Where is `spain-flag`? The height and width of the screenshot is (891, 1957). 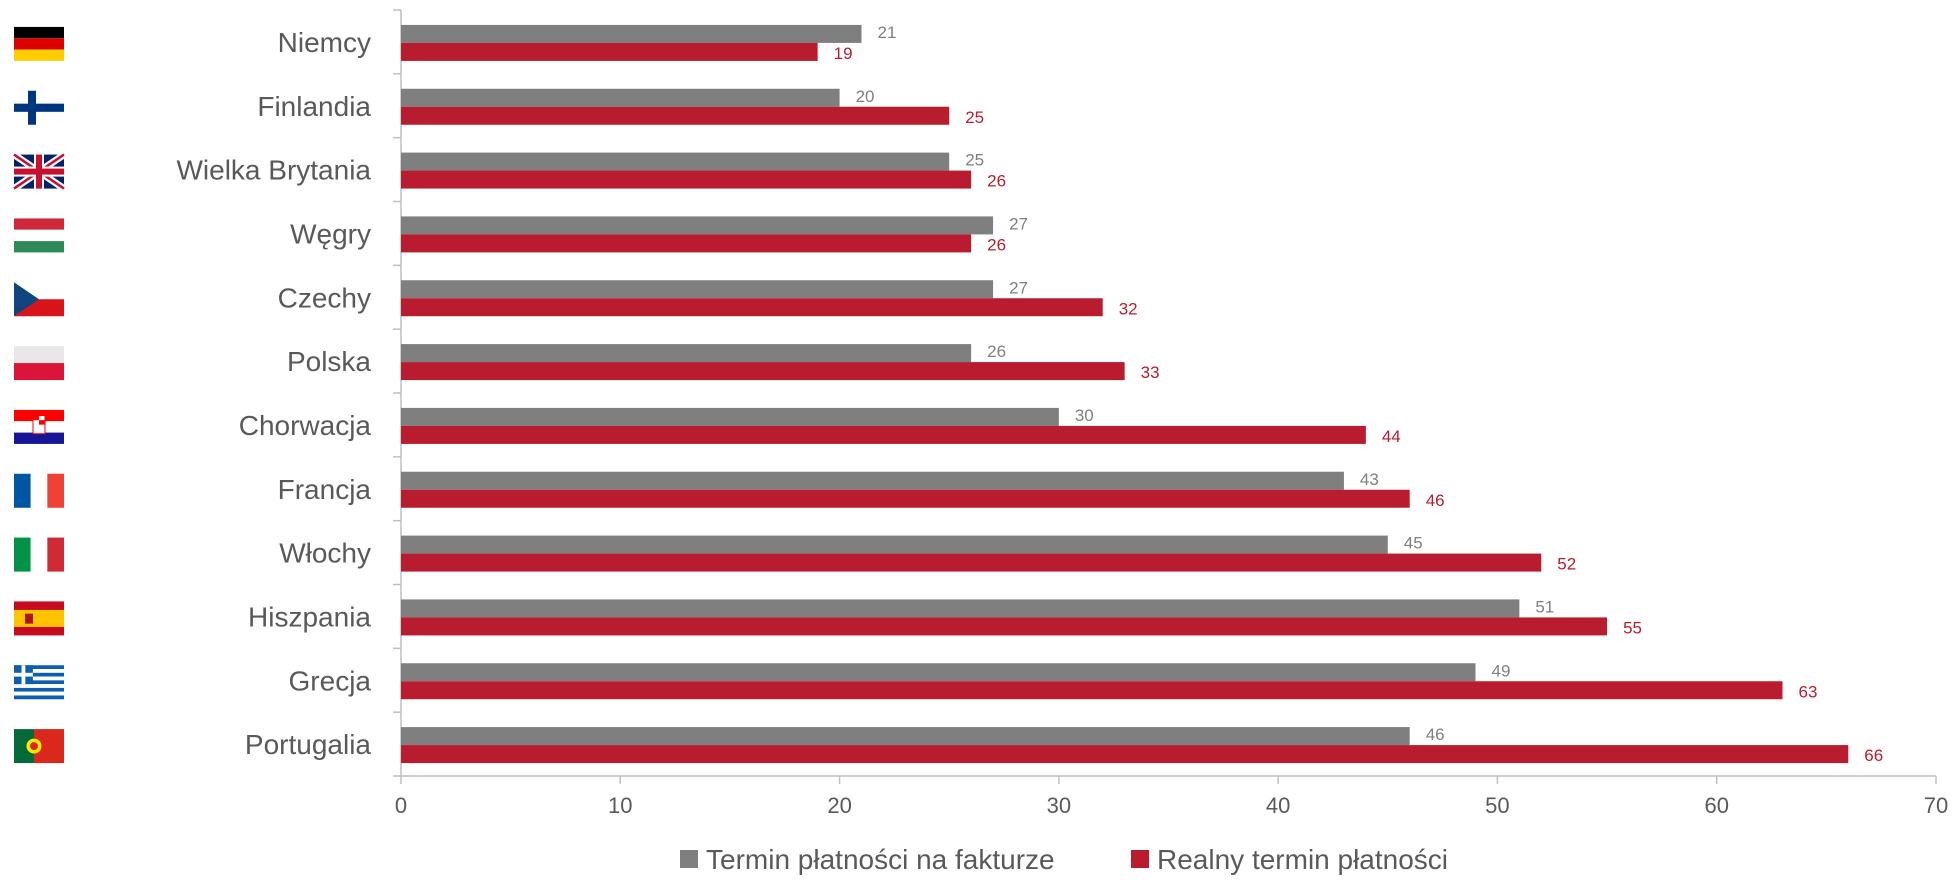 spain-flag is located at coordinates (39, 618).